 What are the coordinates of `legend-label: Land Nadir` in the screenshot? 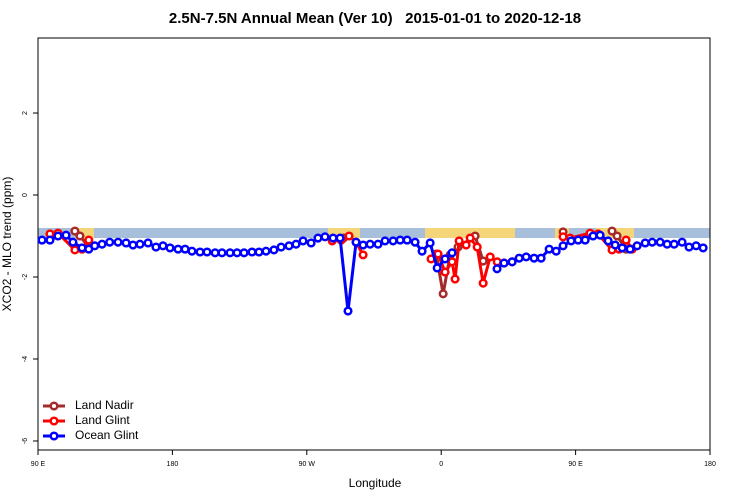 It's located at (104, 405).